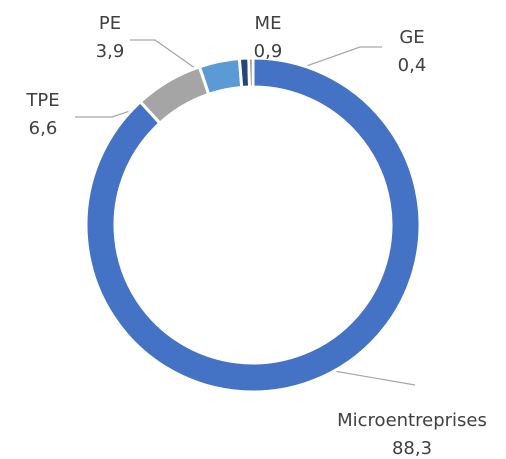 The width and height of the screenshot is (506, 459). Describe the element at coordinates (412, 65) in the screenshot. I see `value-label: 0,4` at that location.